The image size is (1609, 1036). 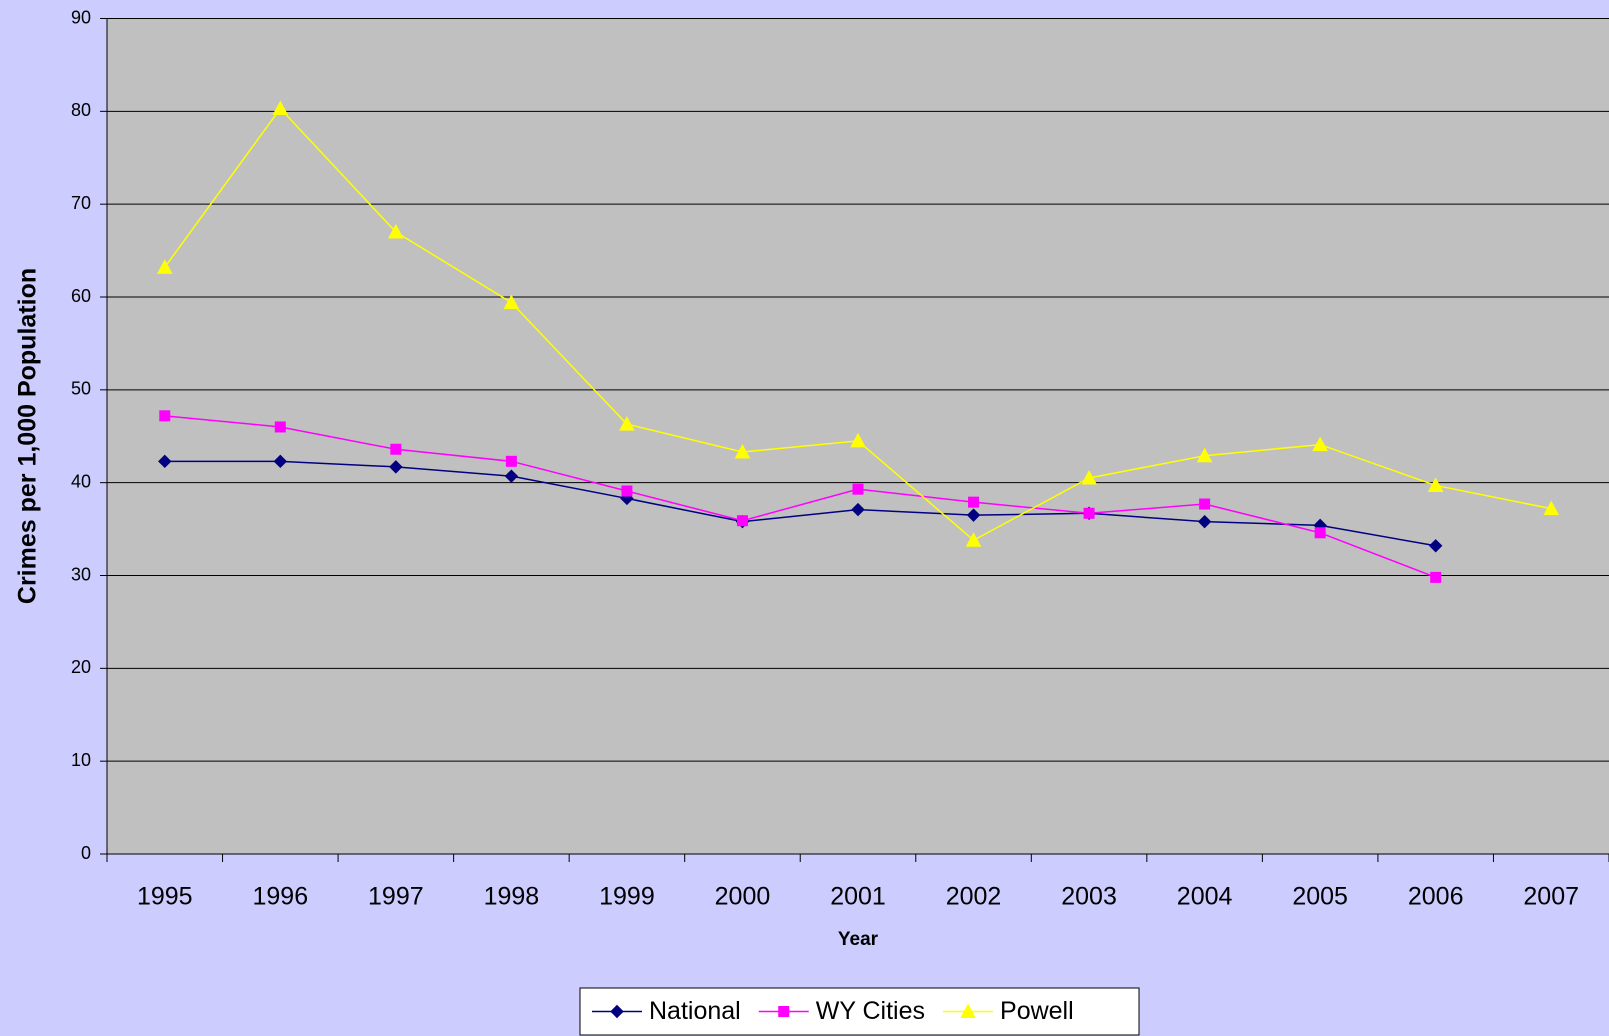 What do you see at coordinates (81, 481) in the screenshot?
I see `y-tick-label: 40` at bounding box center [81, 481].